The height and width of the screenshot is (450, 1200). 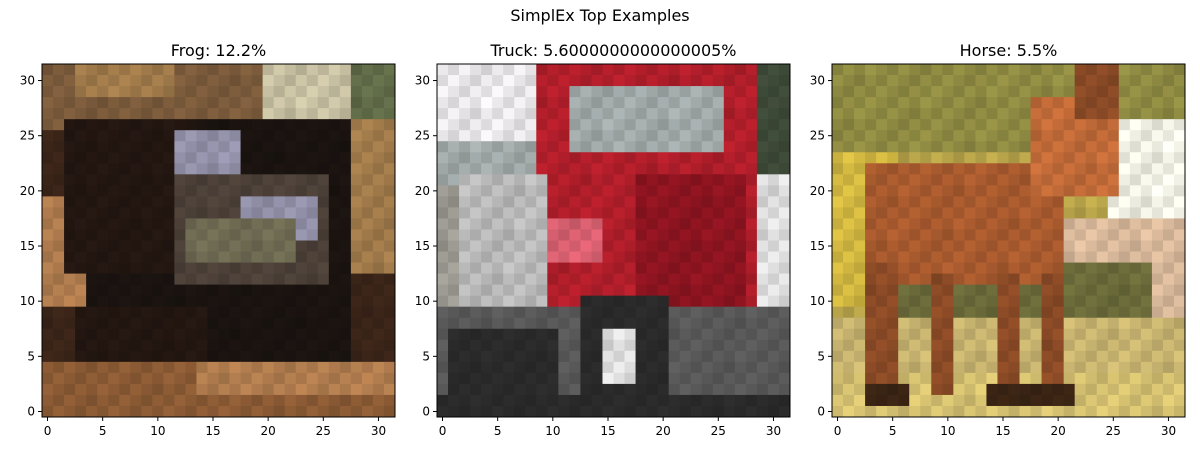 What do you see at coordinates (378, 431) in the screenshot?
I see `x-tick-label: 30` at bounding box center [378, 431].